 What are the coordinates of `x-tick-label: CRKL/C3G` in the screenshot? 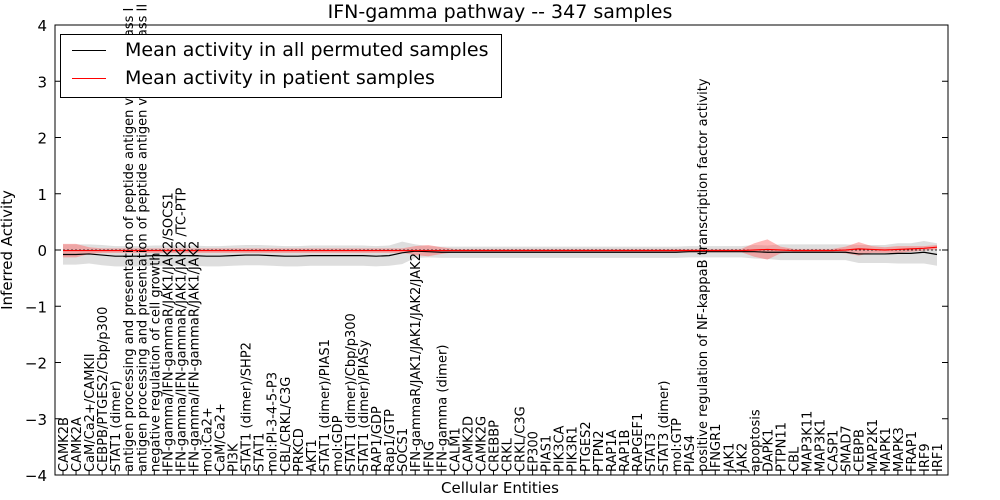 It's located at (521, 439).